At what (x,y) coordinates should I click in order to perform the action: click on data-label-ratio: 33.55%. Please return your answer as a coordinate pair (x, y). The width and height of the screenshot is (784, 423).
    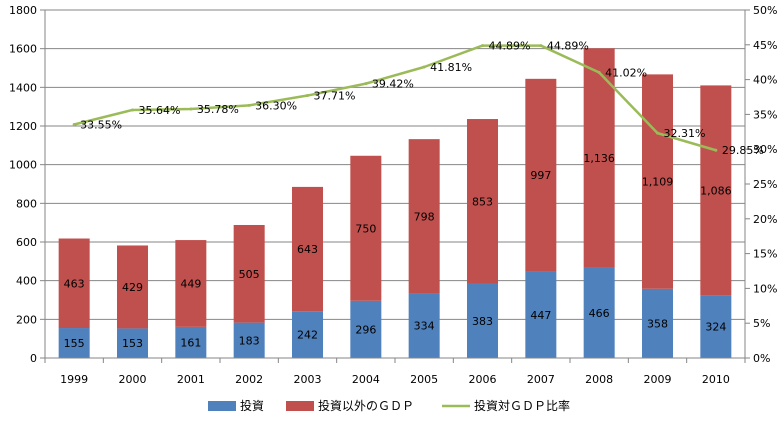
    Looking at the image, I should click on (101, 124).